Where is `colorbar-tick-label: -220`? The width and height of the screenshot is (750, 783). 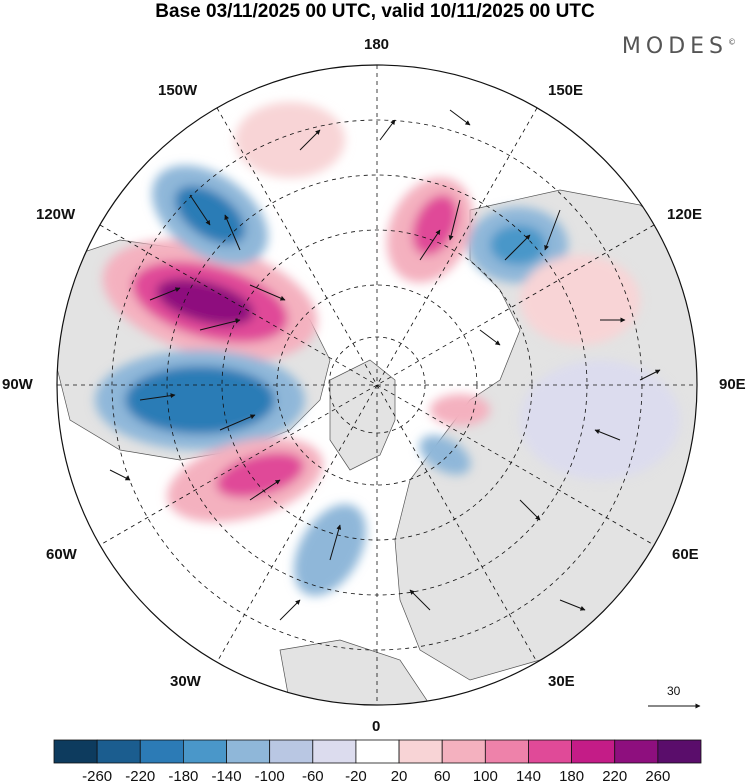 colorbar-tick-label: -220 is located at coordinates (140, 775).